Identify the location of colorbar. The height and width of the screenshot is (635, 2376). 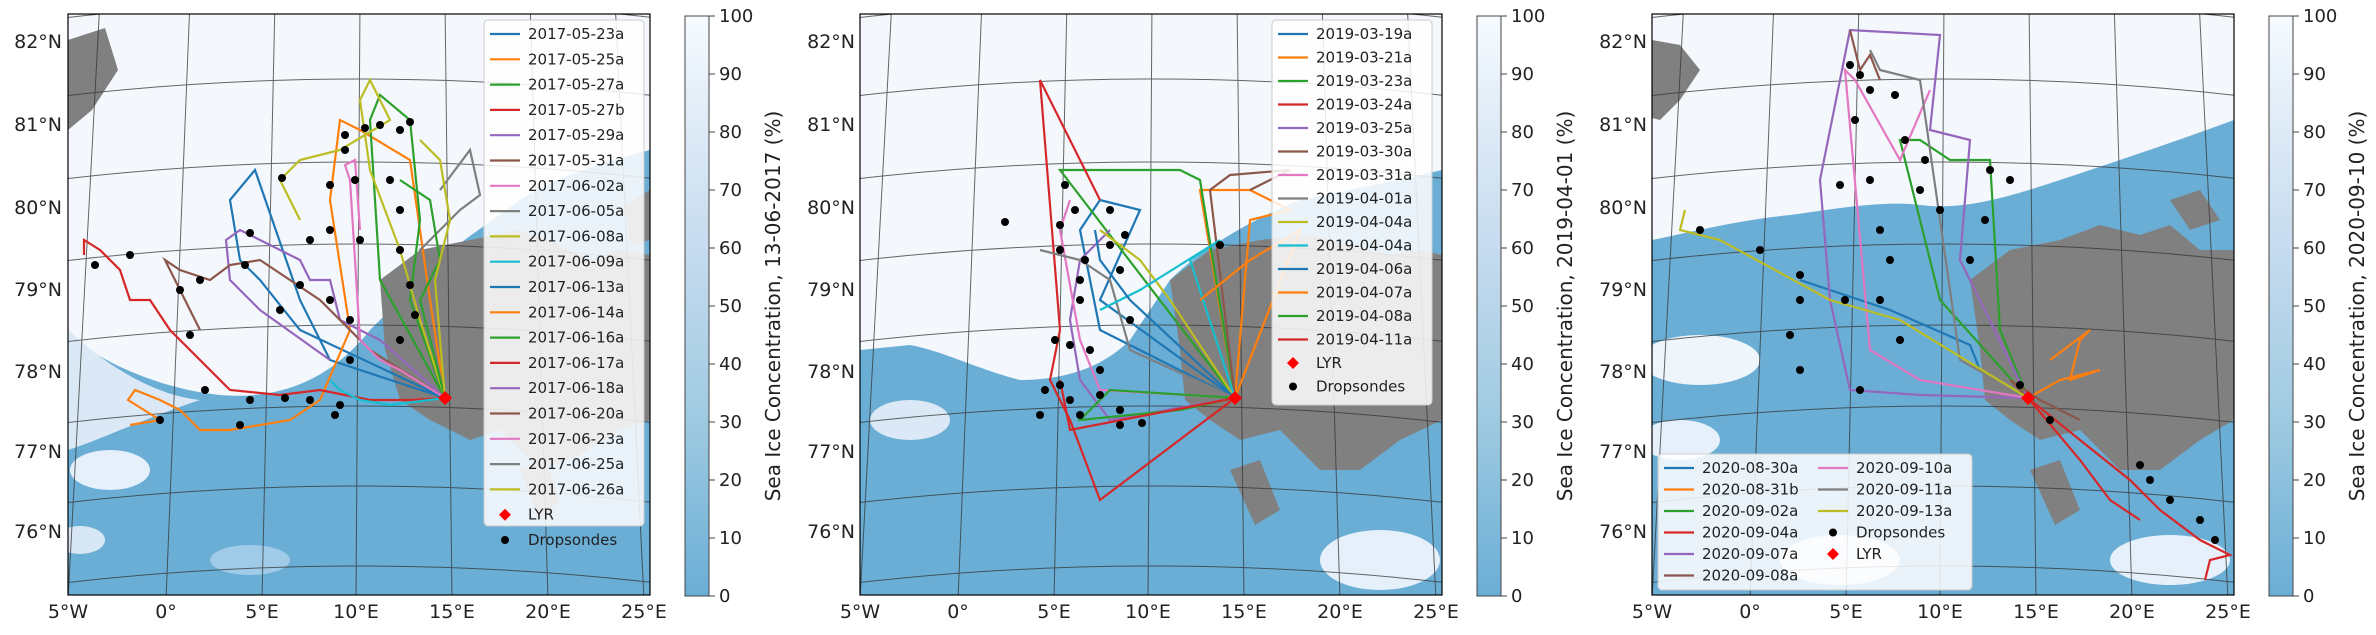
(1489, 306).